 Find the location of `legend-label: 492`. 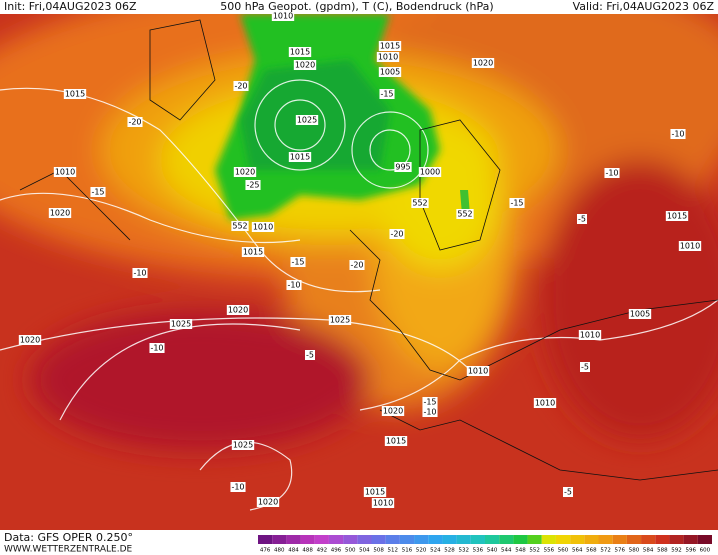

legend-label: 492 is located at coordinates (322, 551).